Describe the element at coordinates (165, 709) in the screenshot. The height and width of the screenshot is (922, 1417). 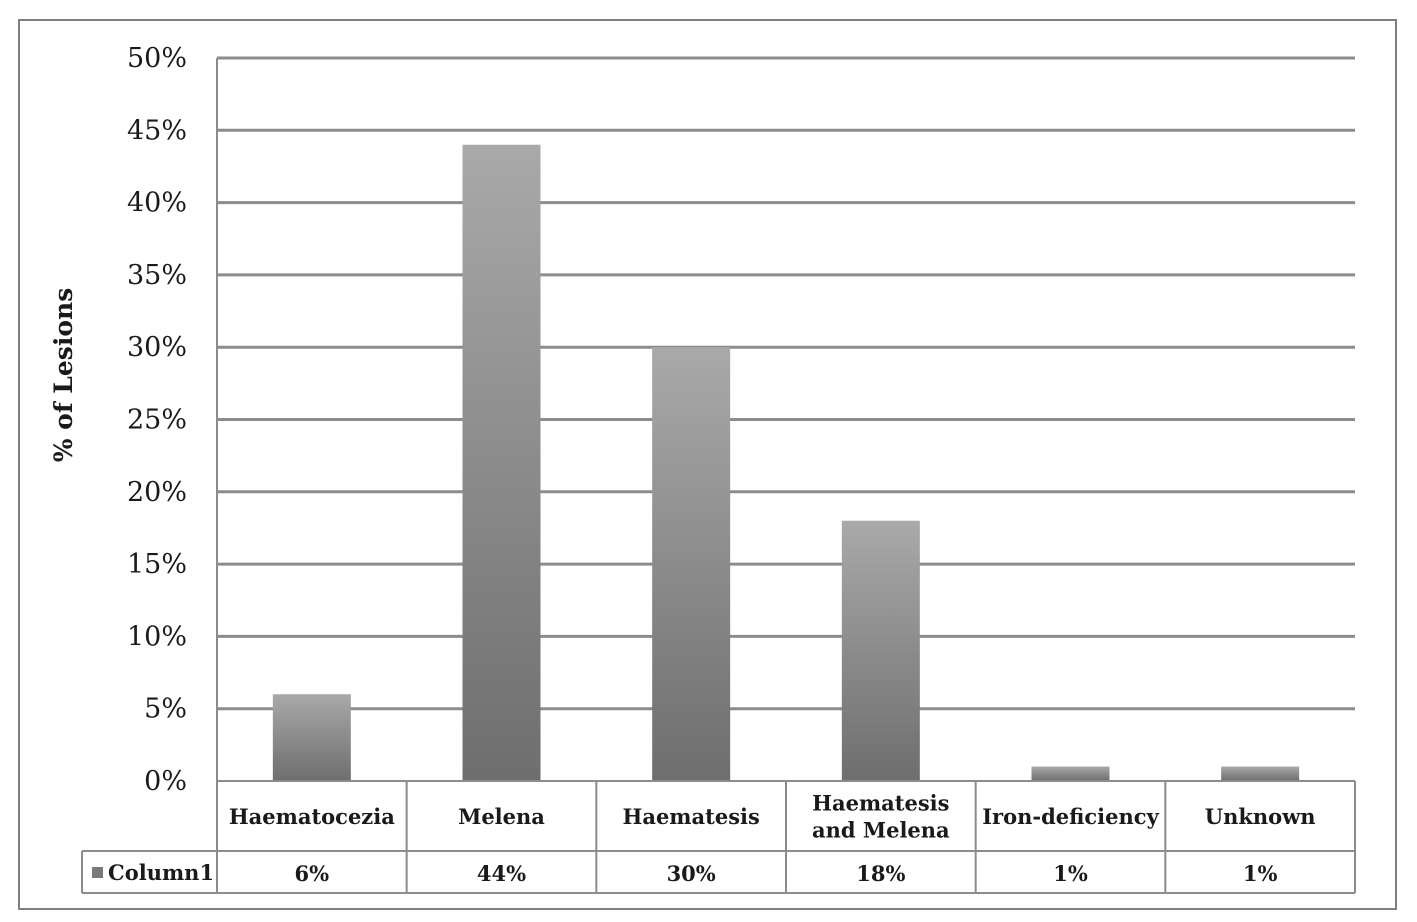
I see `y-tick-label: 5%` at that location.